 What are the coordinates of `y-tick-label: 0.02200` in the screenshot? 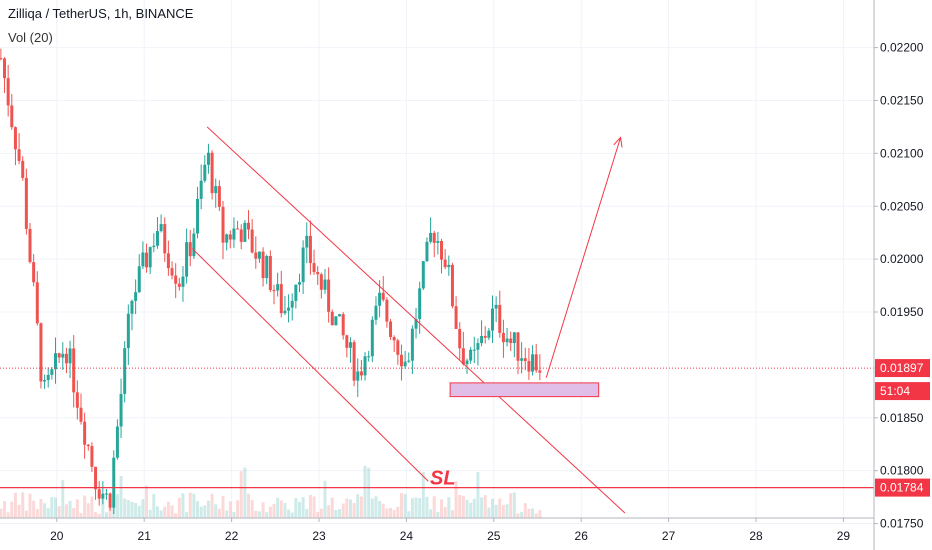 It's located at (902, 48).